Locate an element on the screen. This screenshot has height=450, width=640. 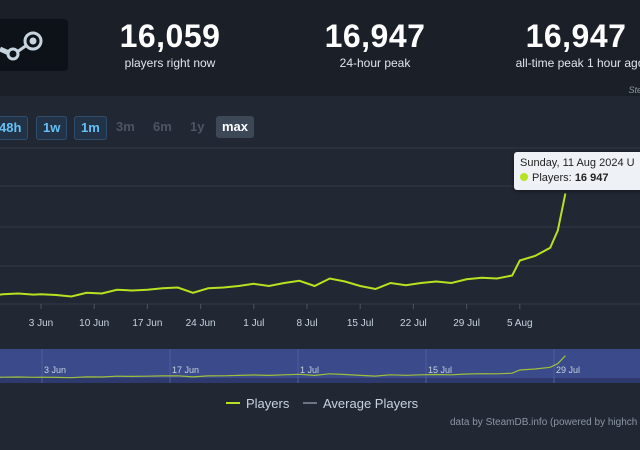
x-tick-label: 3 Jun is located at coordinates (41, 323).